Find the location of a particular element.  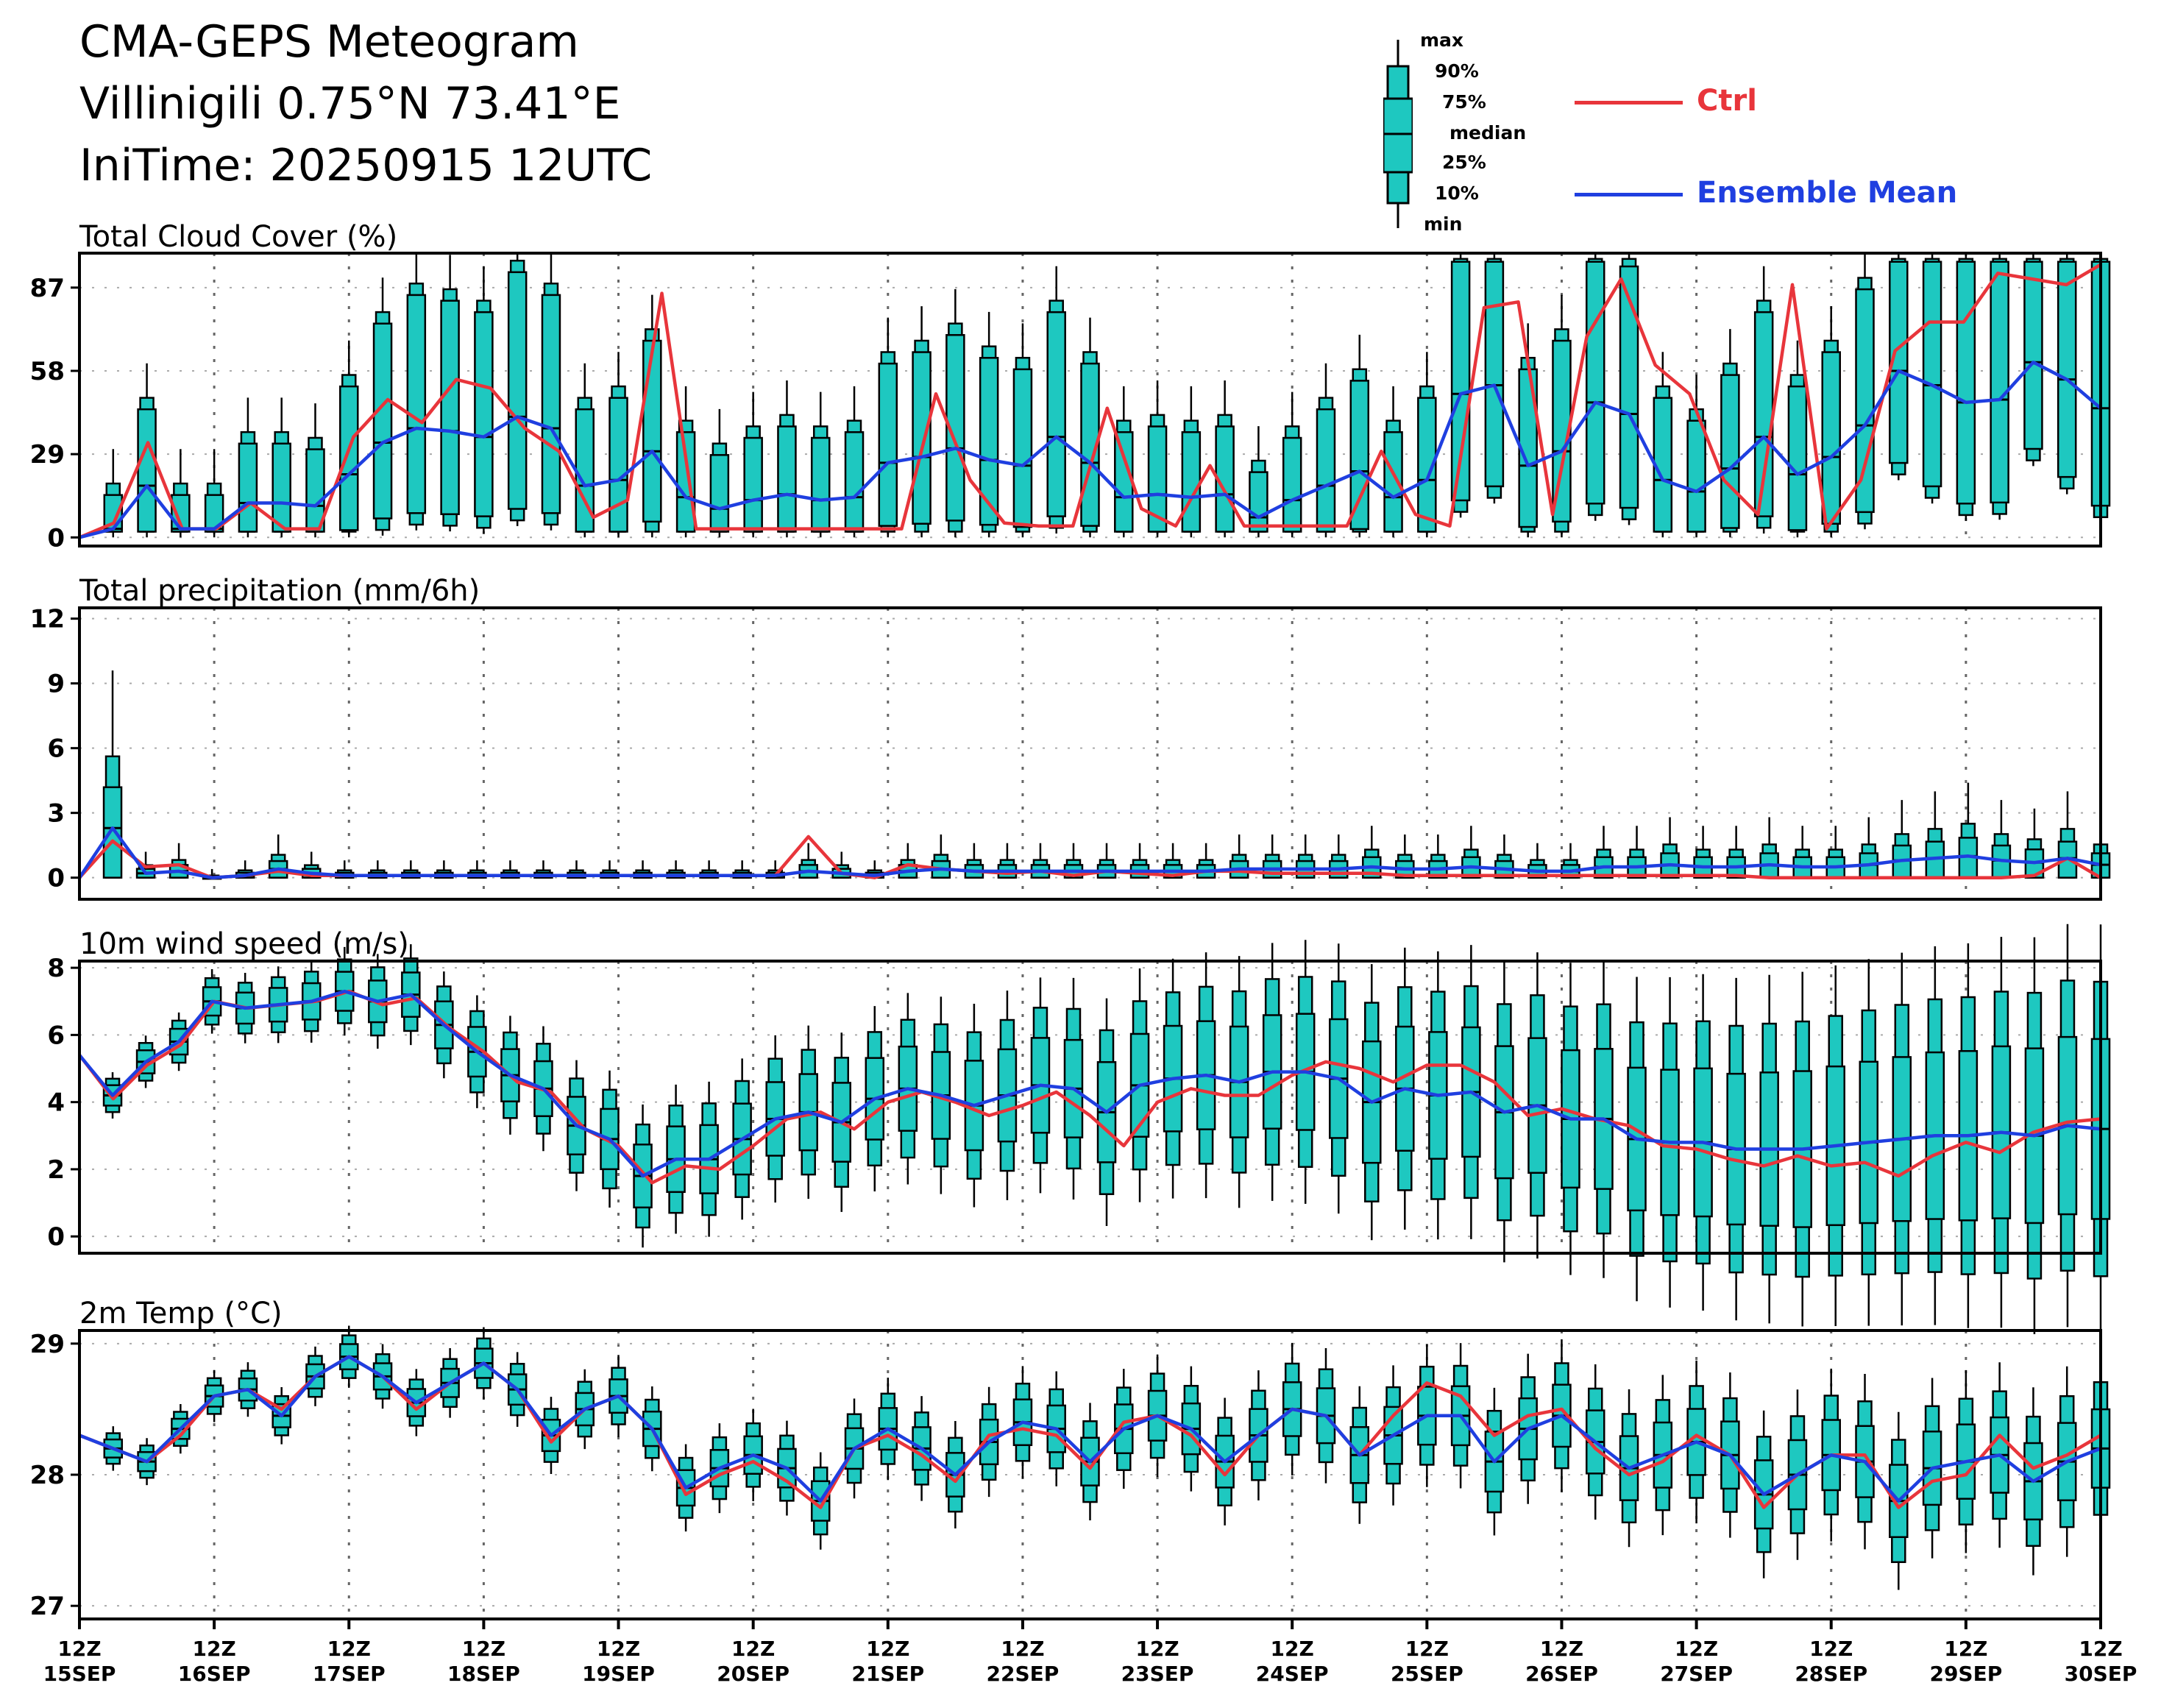

x-tick-label-date: 23SEP is located at coordinates (1157, 1674).